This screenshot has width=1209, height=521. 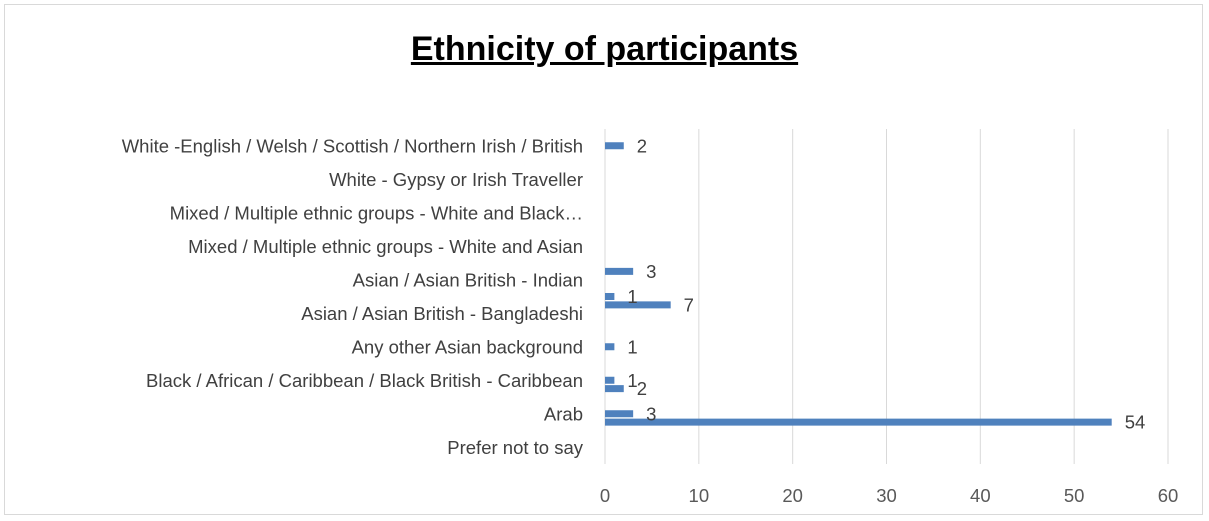 What do you see at coordinates (689, 304) in the screenshot?
I see `data-label: 7` at bounding box center [689, 304].